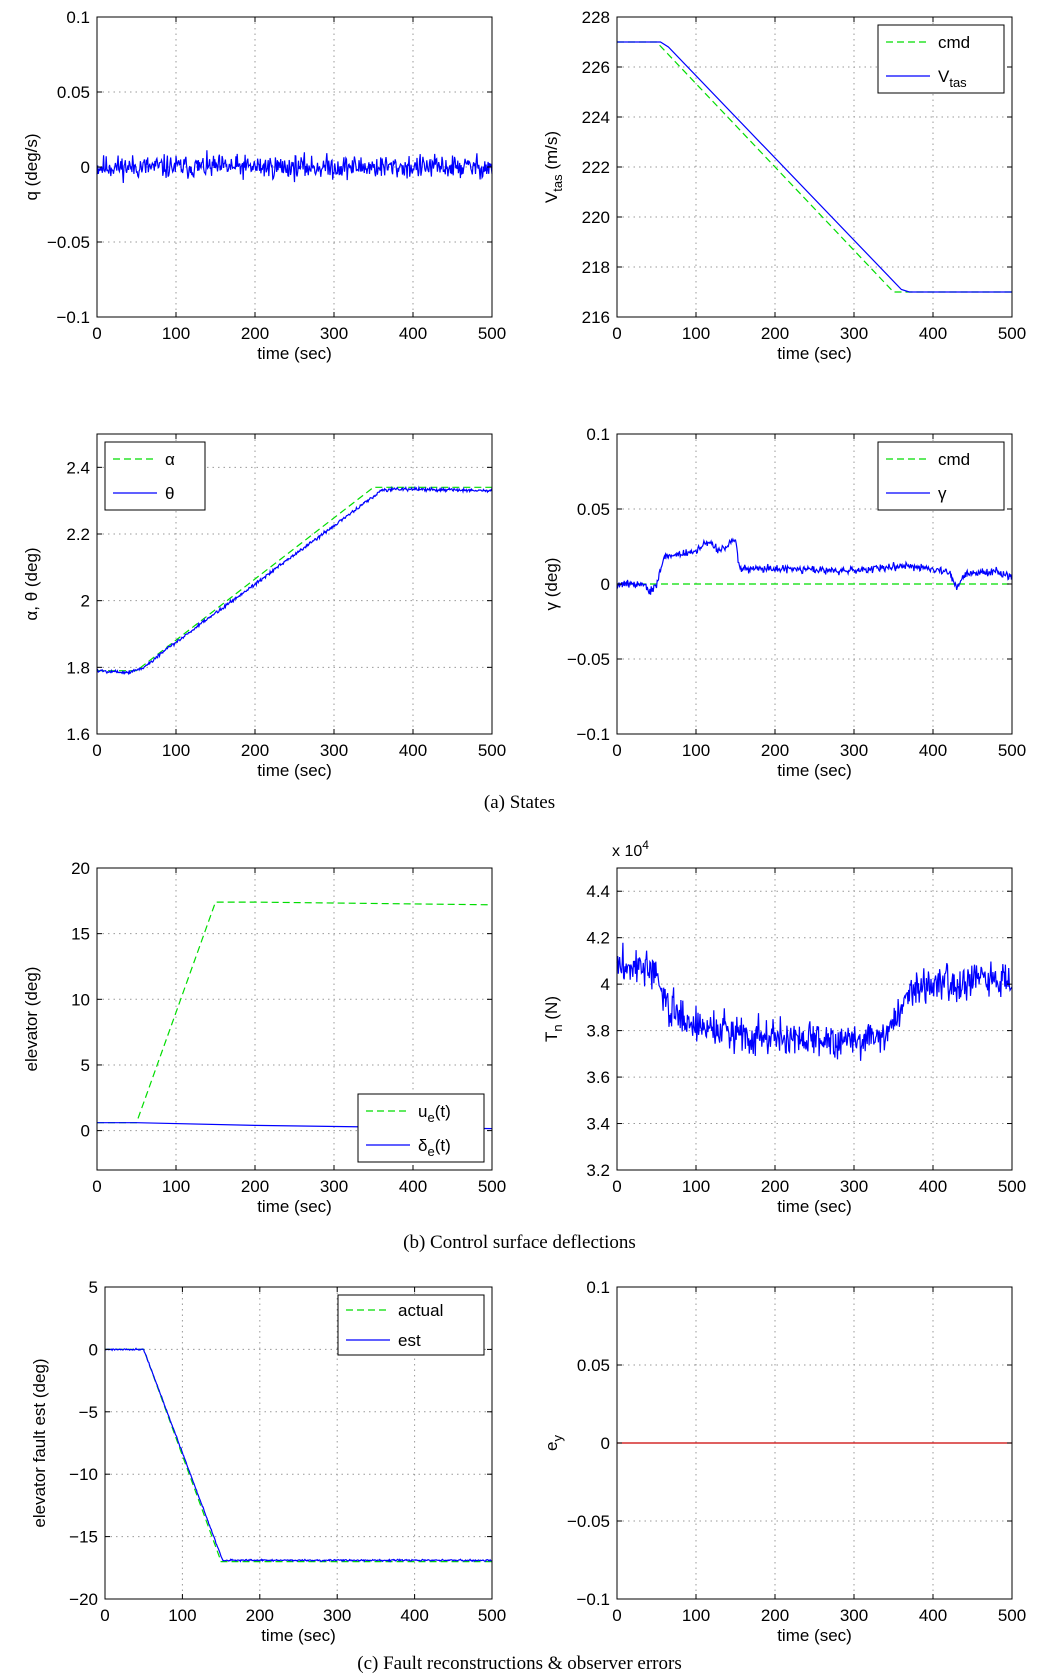 The image size is (1039, 1680). Describe the element at coordinates (519, 1242) in the screenshot. I see `caption-control-surface: (b) Control surface deflections` at that location.